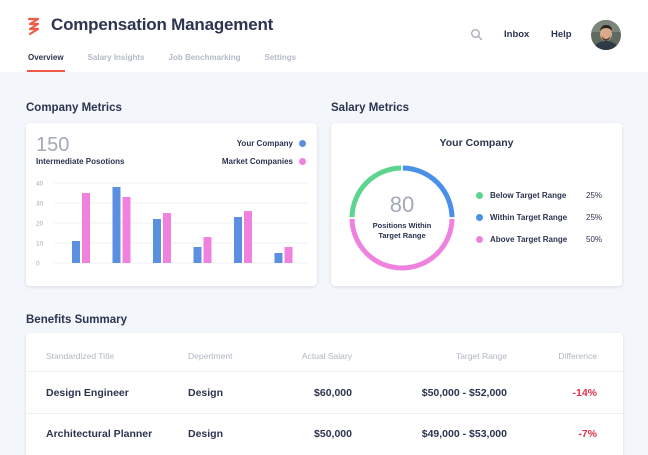  What do you see at coordinates (74, 108) in the screenshot?
I see `company-metrics-title: Company Metrics` at bounding box center [74, 108].